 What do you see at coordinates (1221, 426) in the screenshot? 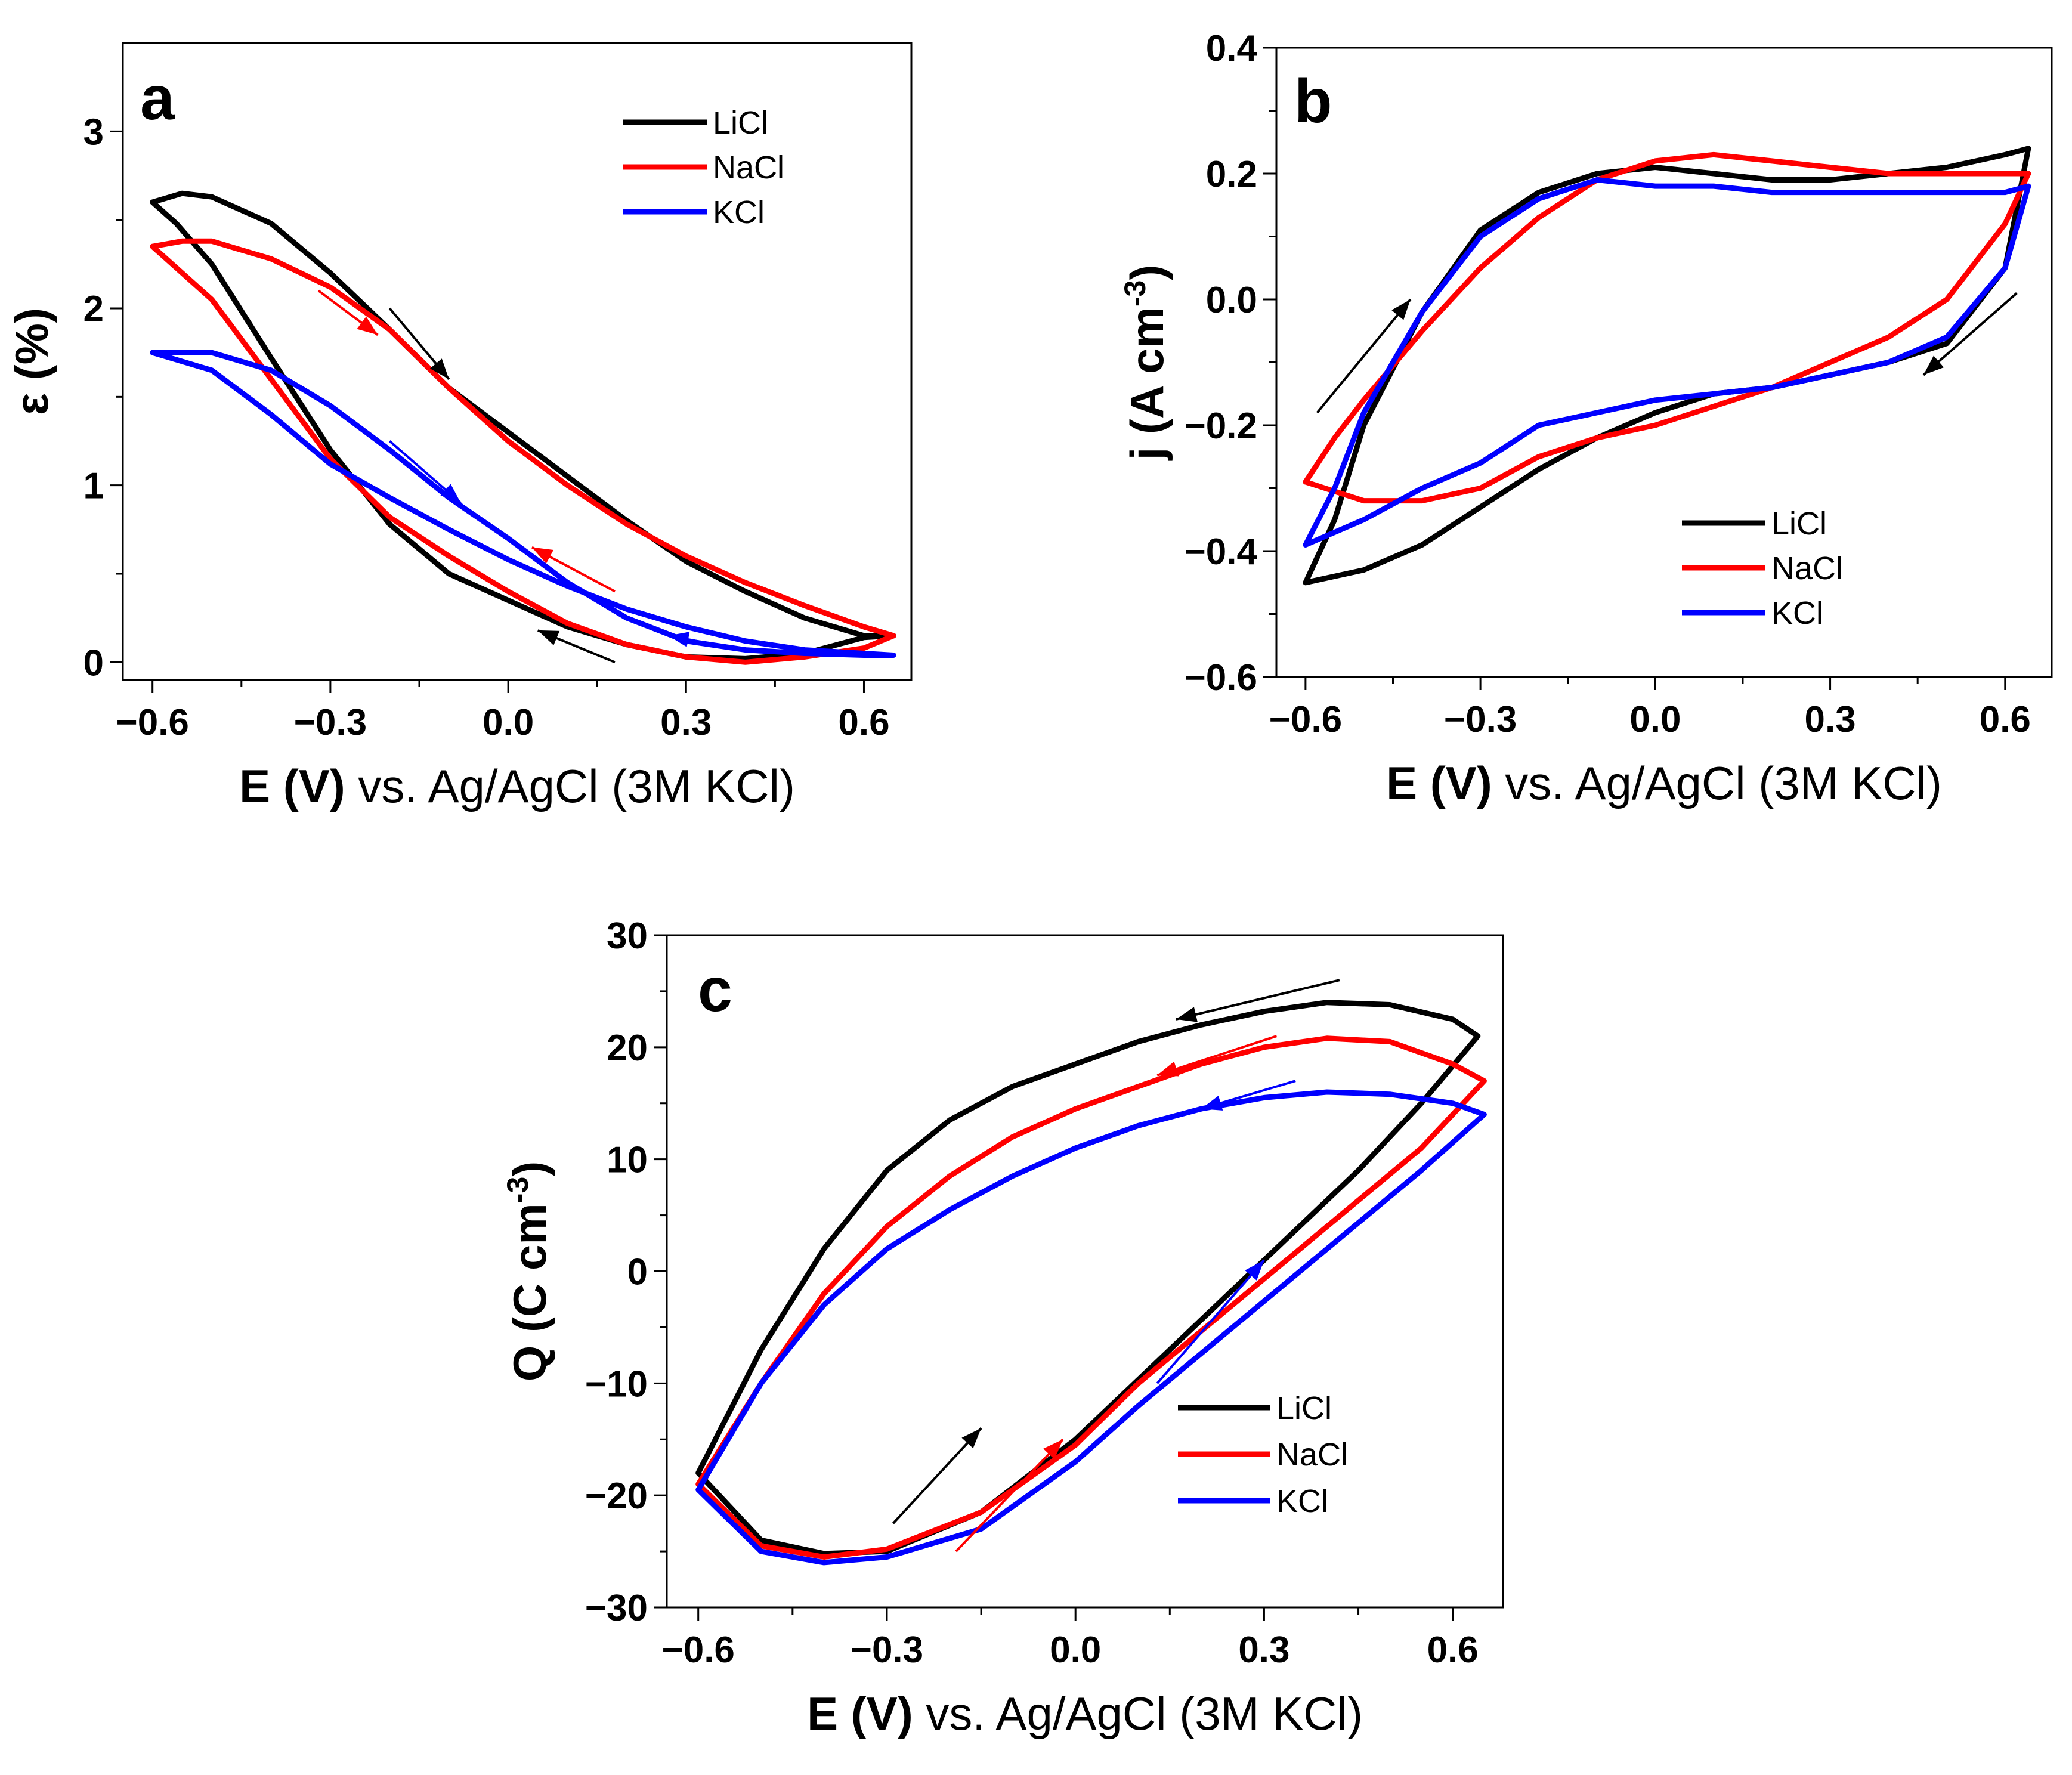
I see `y-tick-label: −0.2` at bounding box center [1221, 426].